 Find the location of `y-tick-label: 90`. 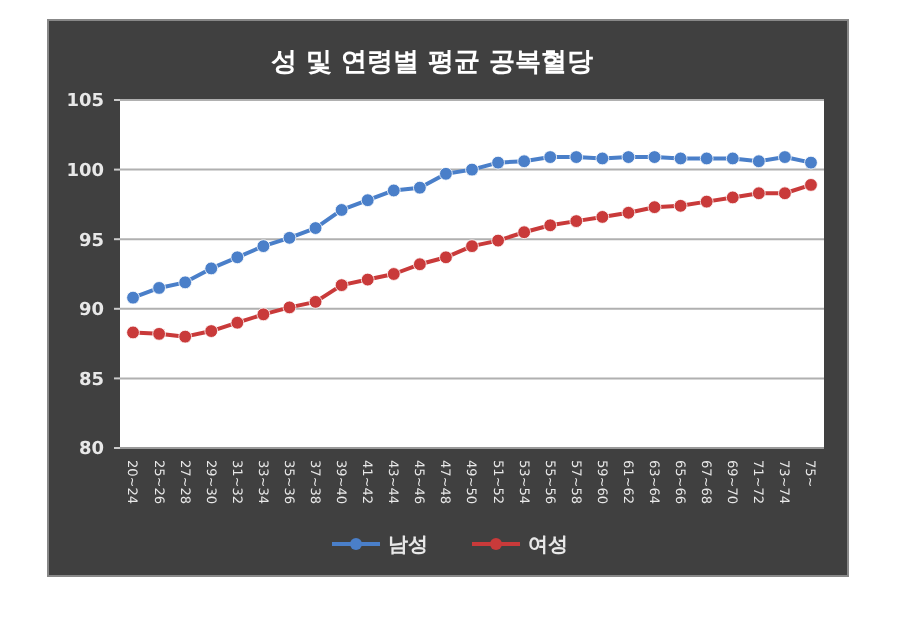

y-tick-label: 90 is located at coordinates (91, 311).